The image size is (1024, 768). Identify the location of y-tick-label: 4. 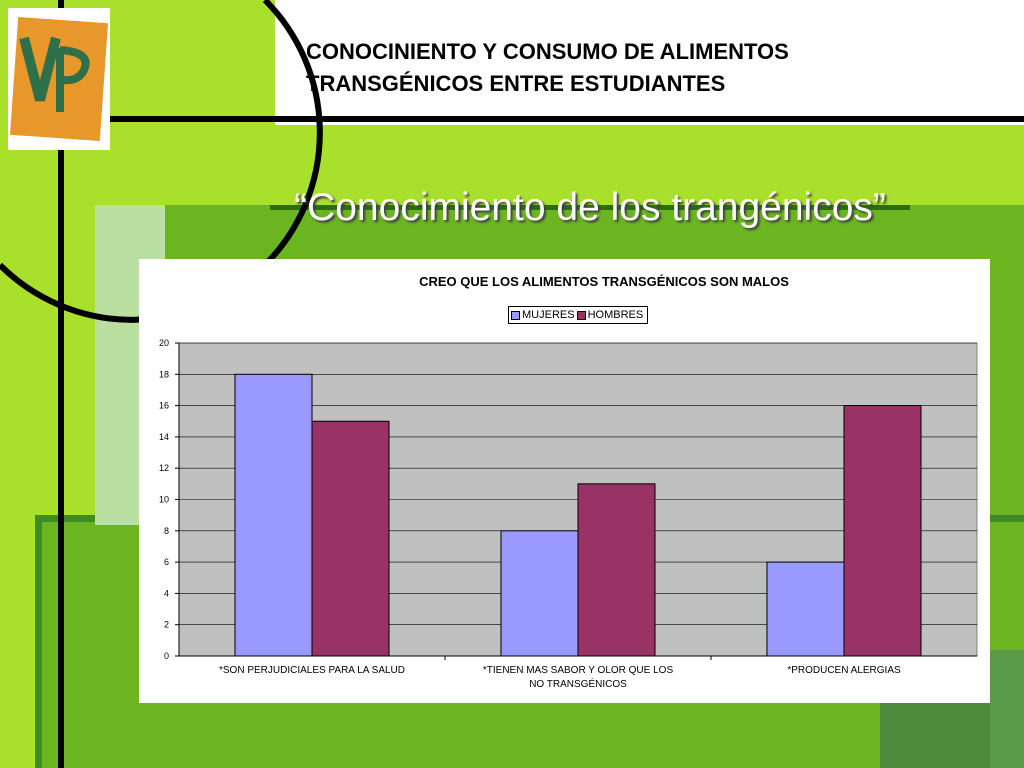
(166, 593).